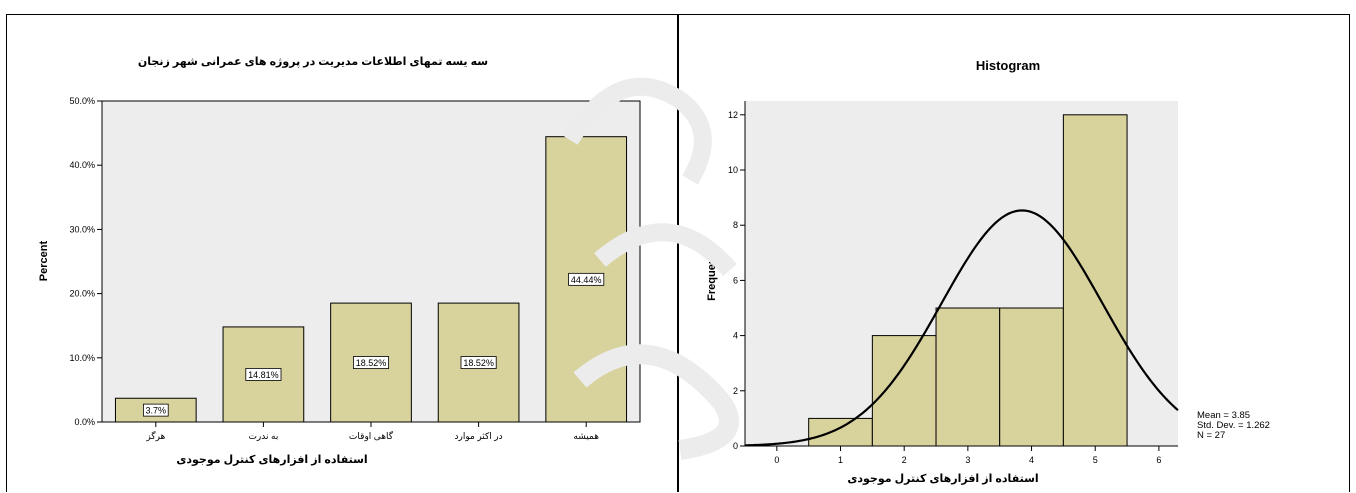 The height and width of the screenshot is (493, 1356). I want to click on bar-x-tick-label: همیشه, so click(586, 436).